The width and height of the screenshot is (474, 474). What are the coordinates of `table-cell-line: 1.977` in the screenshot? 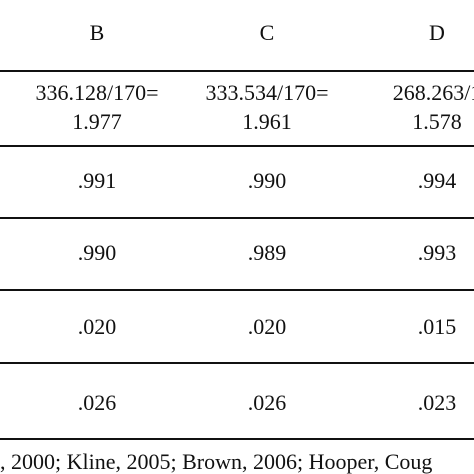 It's located at (97, 121).